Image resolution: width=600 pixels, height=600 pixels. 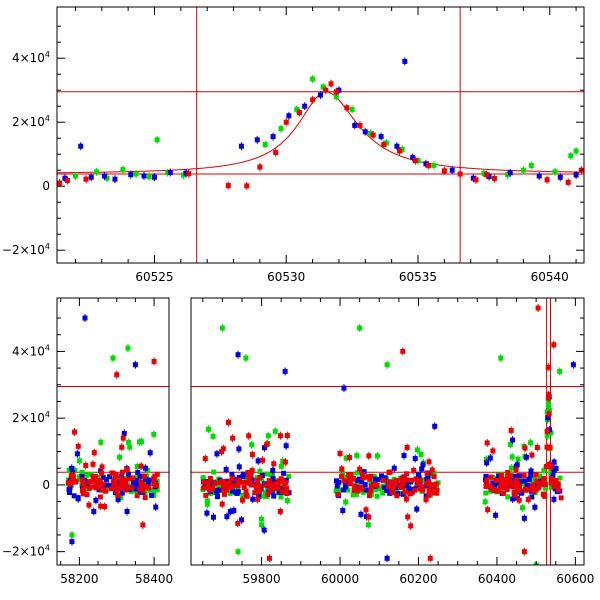 I want to click on x-tick-label: 59800, so click(x=262, y=579).